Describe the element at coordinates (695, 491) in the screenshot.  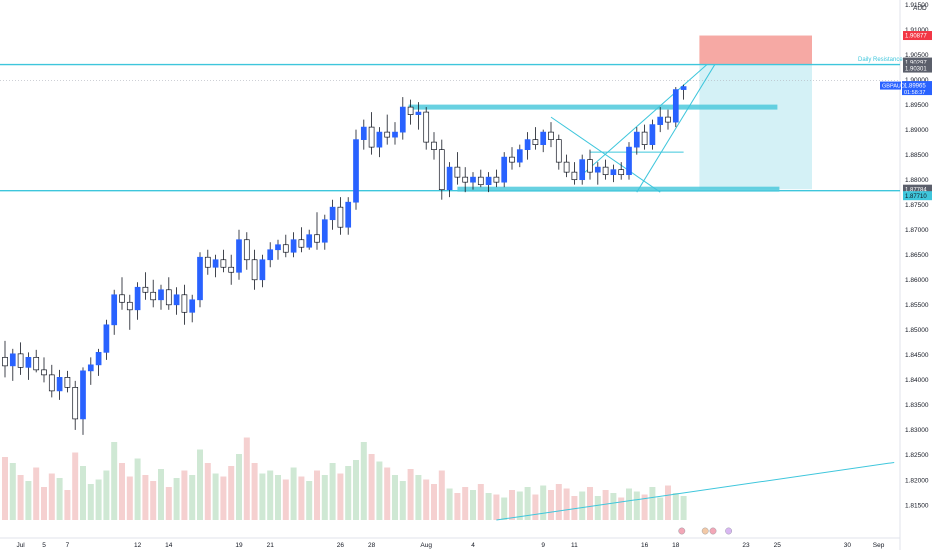
I see `volume-trendline` at that location.